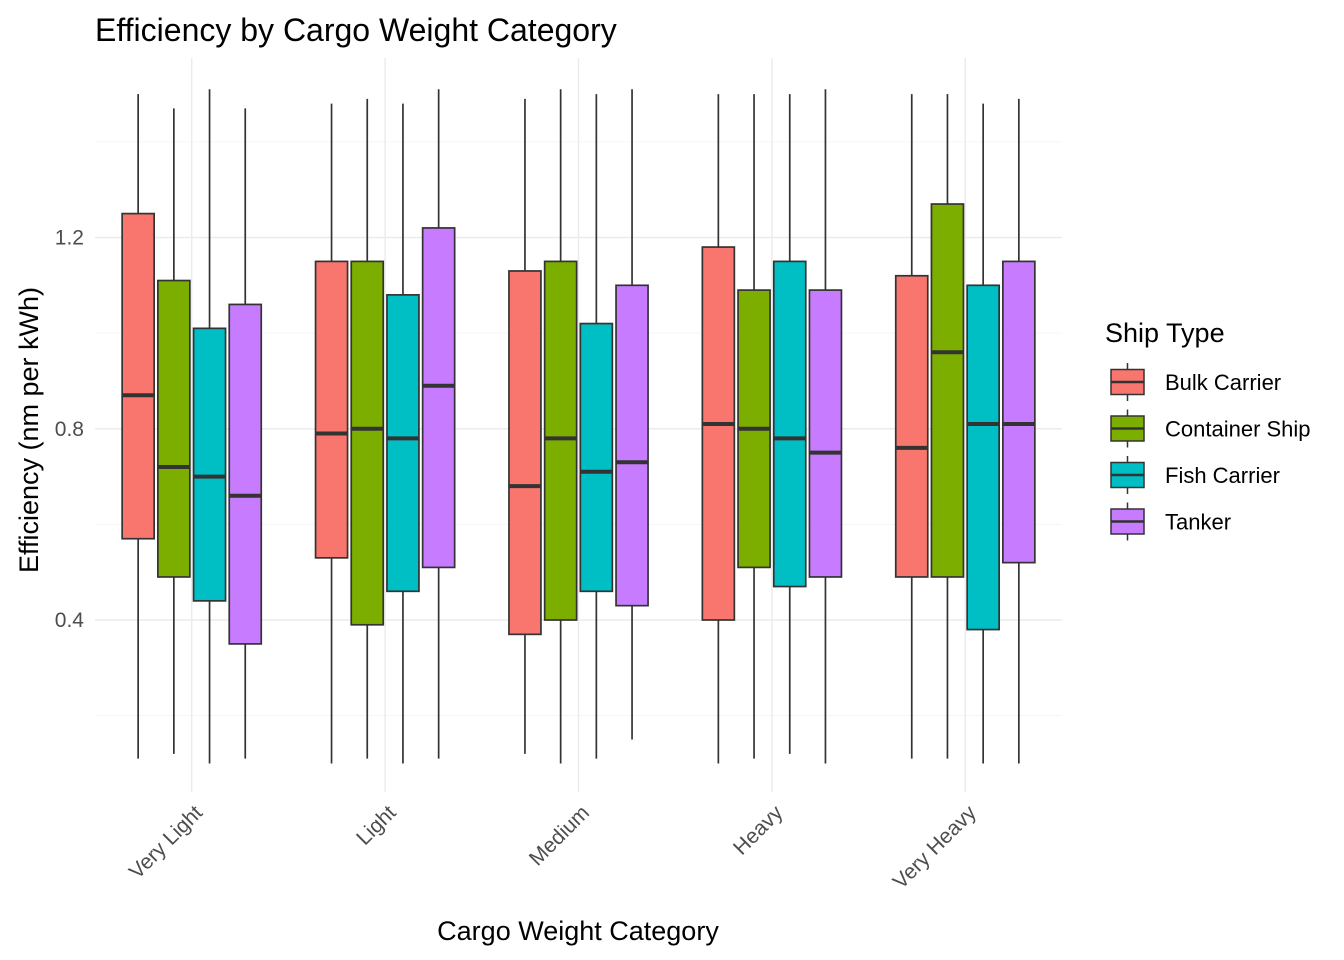  Describe the element at coordinates (376, 825) in the screenshot. I see `x-tick-label: Light` at that location.